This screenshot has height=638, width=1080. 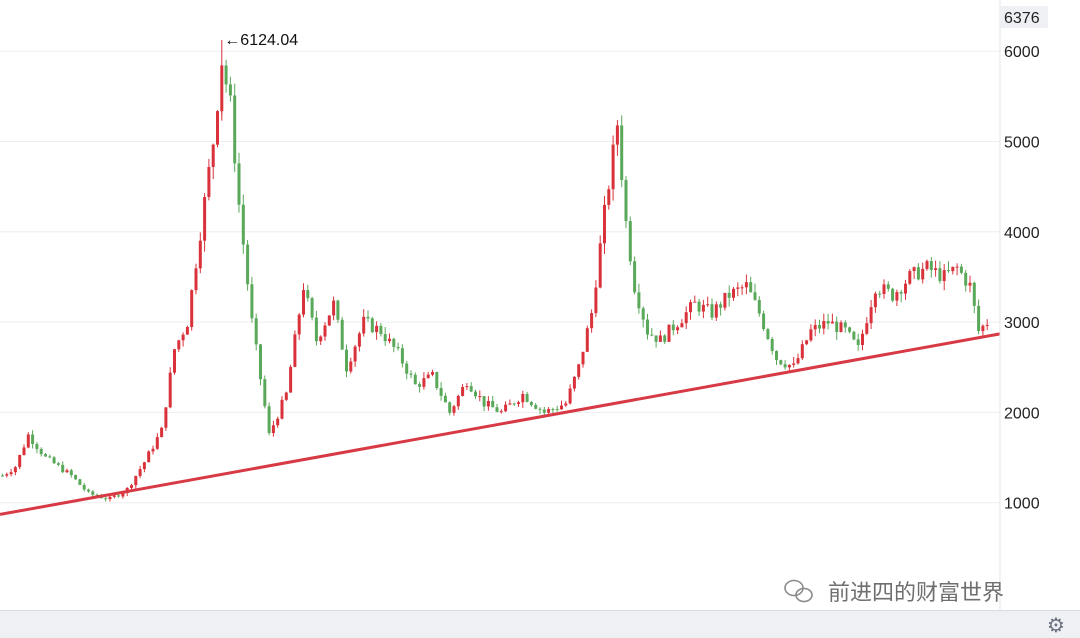 What do you see at coordinates (1022, 233) in the screenshot?
I see `y-tick-label: 4000` at bounding box center [1022, 233].